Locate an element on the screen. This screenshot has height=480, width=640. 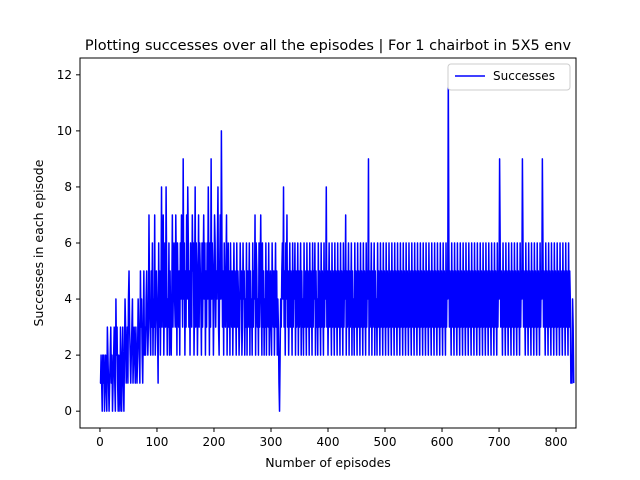
x-tick-label: 700 is located at coordinates (499, 442).